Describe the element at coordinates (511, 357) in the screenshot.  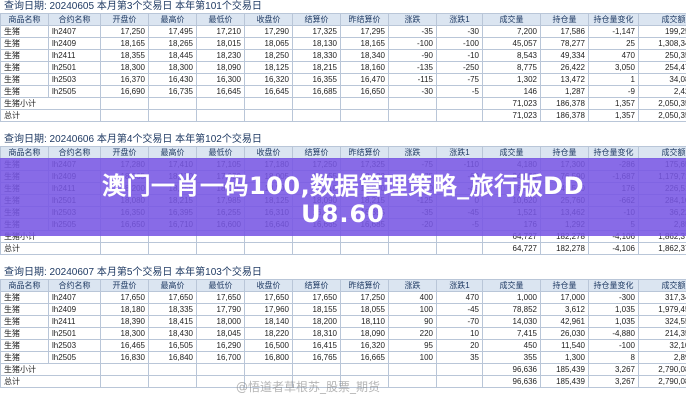
I see `table-cell: 355` at that location.